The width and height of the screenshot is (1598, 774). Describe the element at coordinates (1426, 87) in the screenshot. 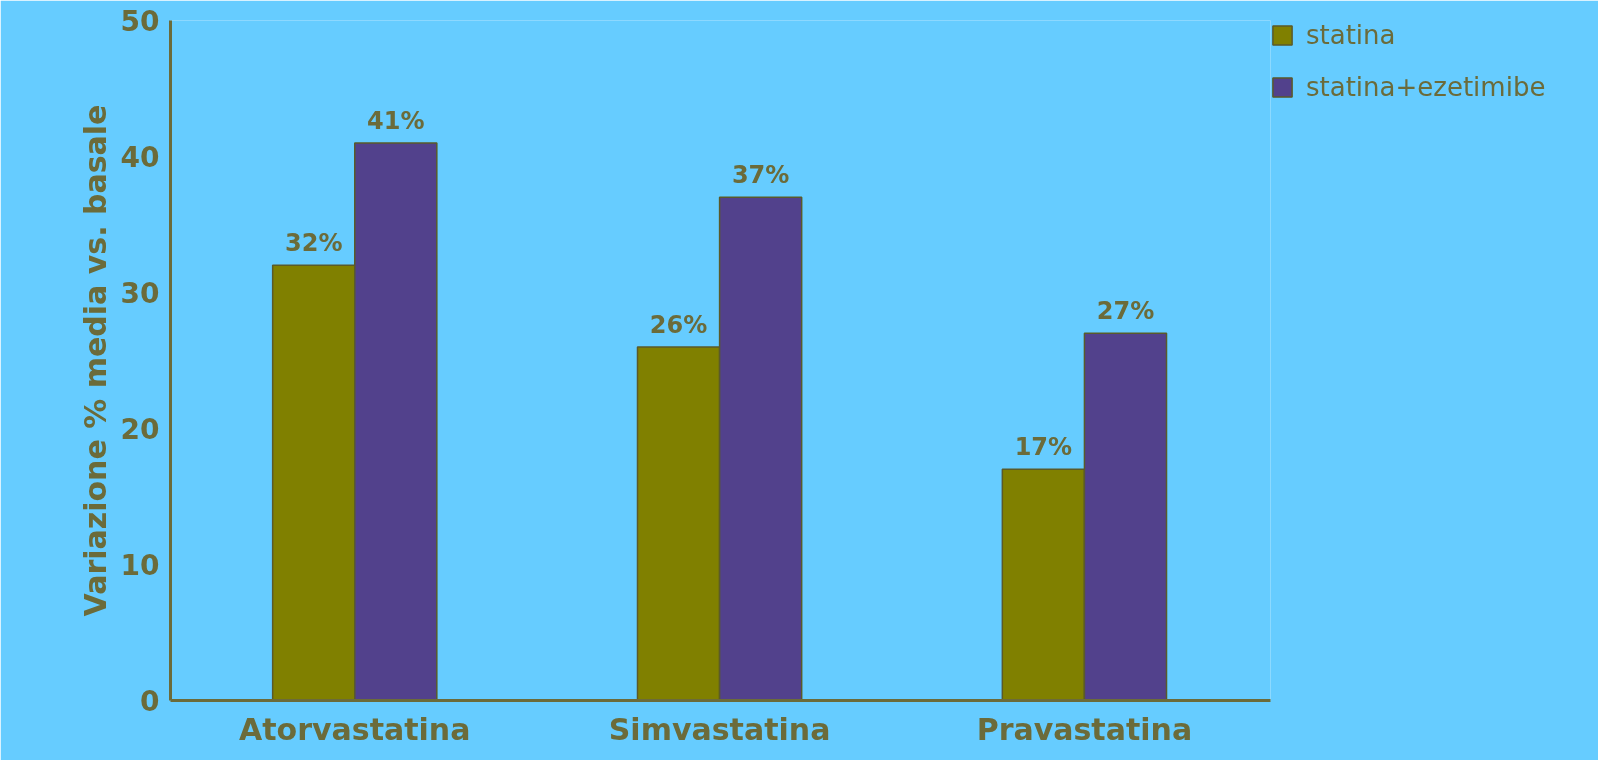

I see `legend-label: statina+ezetimibe` at that location.